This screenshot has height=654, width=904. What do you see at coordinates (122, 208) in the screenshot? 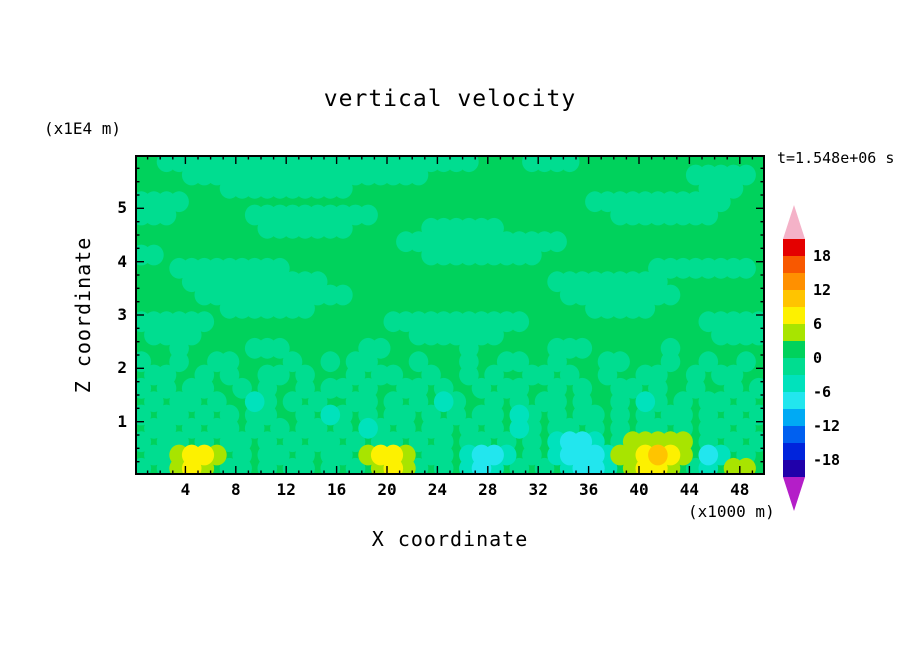
I see `y-tick-label: 5` at bounding box center [122, 208].